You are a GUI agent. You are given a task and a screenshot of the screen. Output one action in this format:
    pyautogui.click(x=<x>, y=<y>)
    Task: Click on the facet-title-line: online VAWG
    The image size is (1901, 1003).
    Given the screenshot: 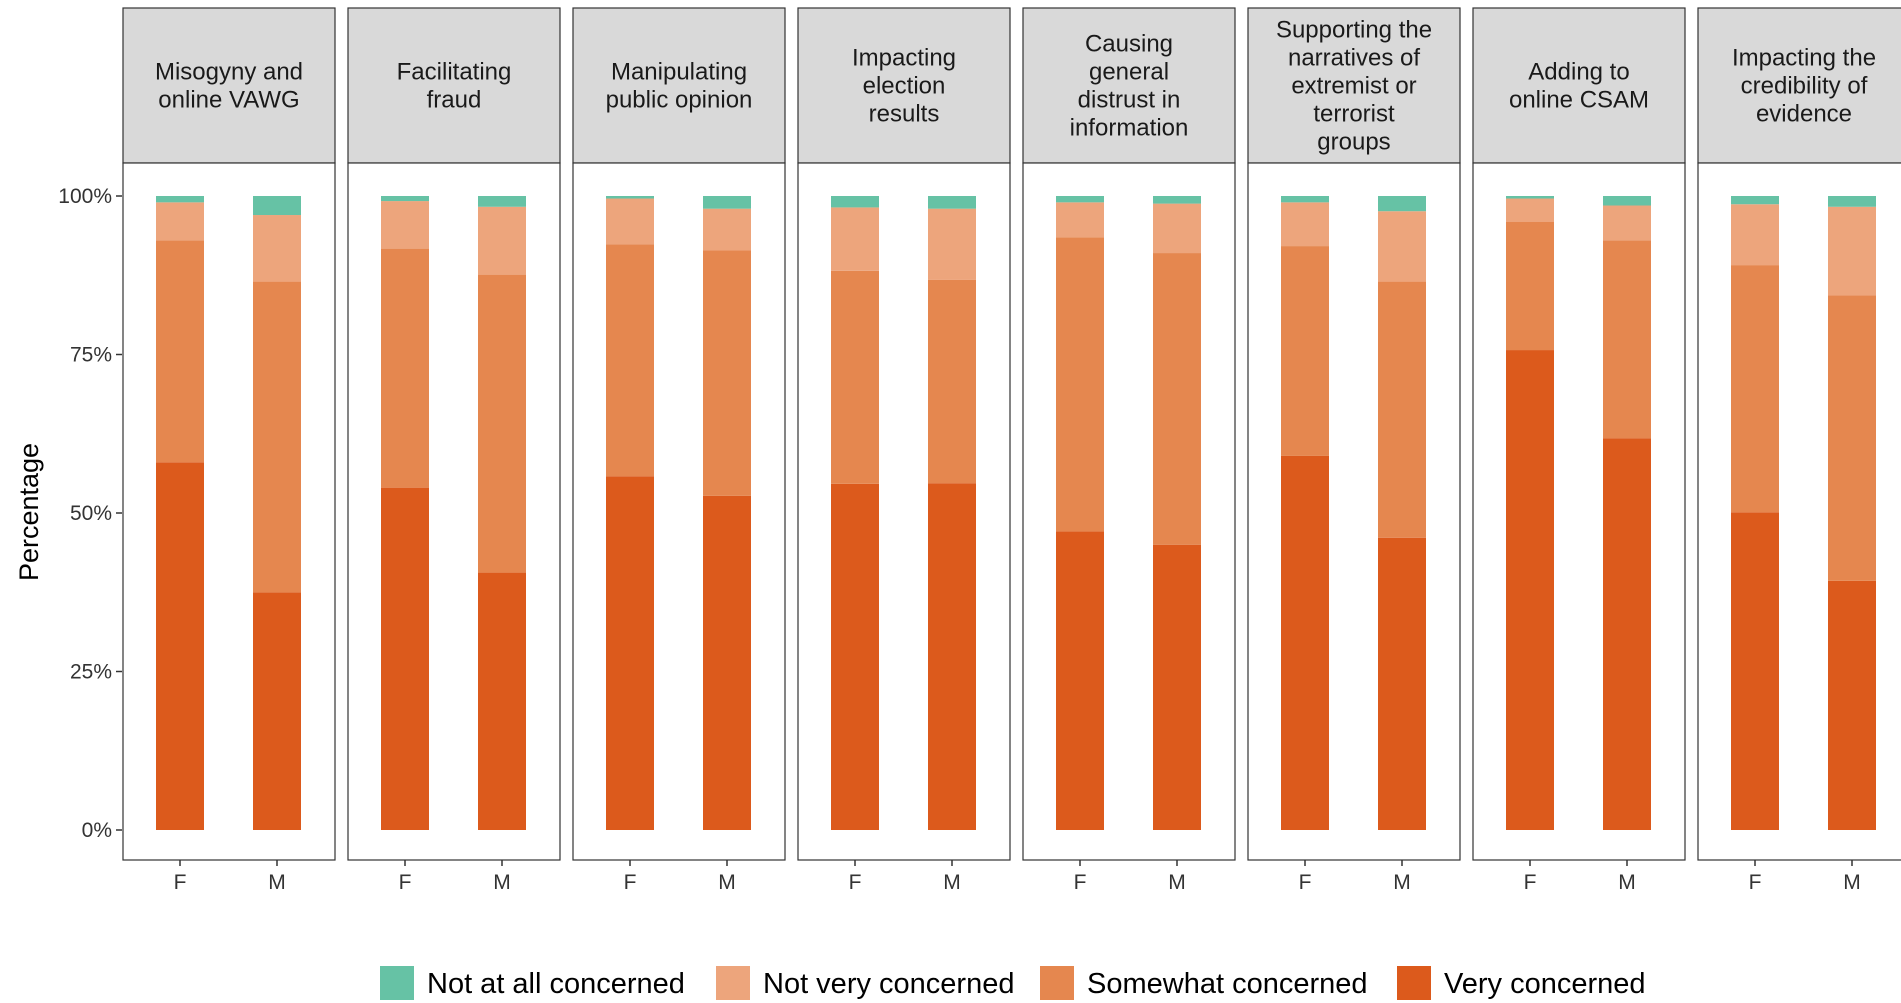 What is the action you would take?
    pyautogui.click(x=228, y=100)
    